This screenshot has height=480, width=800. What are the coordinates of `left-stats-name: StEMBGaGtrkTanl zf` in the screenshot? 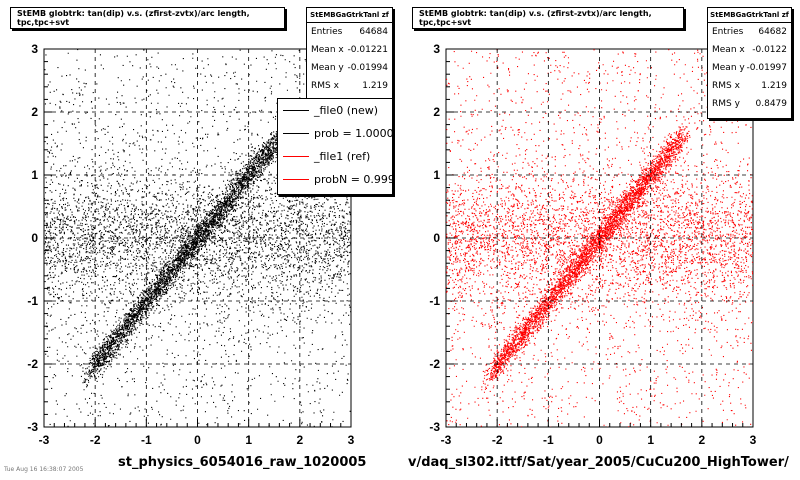 It's located at (349, 15).